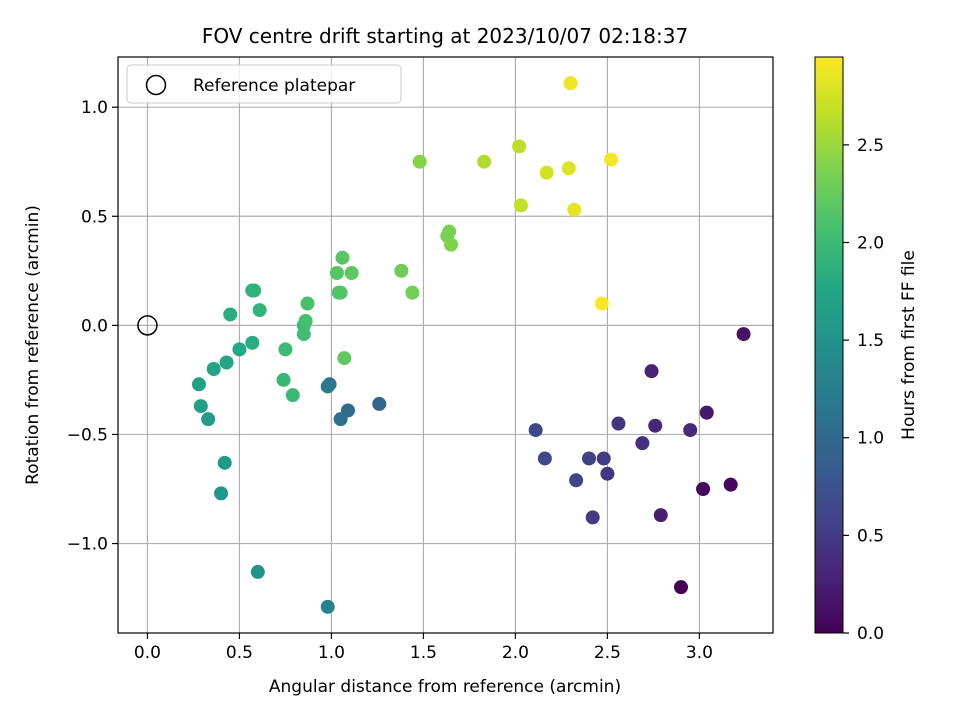  Describe the element at coordinates (33, 345) in the screenshot. I see `y-axis-label: Rotation from reference (arcmin)` at that location.